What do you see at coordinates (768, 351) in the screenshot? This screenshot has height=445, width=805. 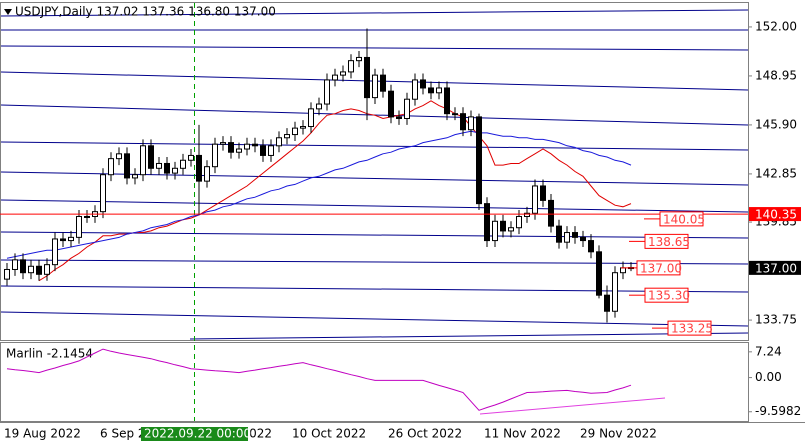 I see `y-tick-label: 7.24` at bounding box center [768, 351].